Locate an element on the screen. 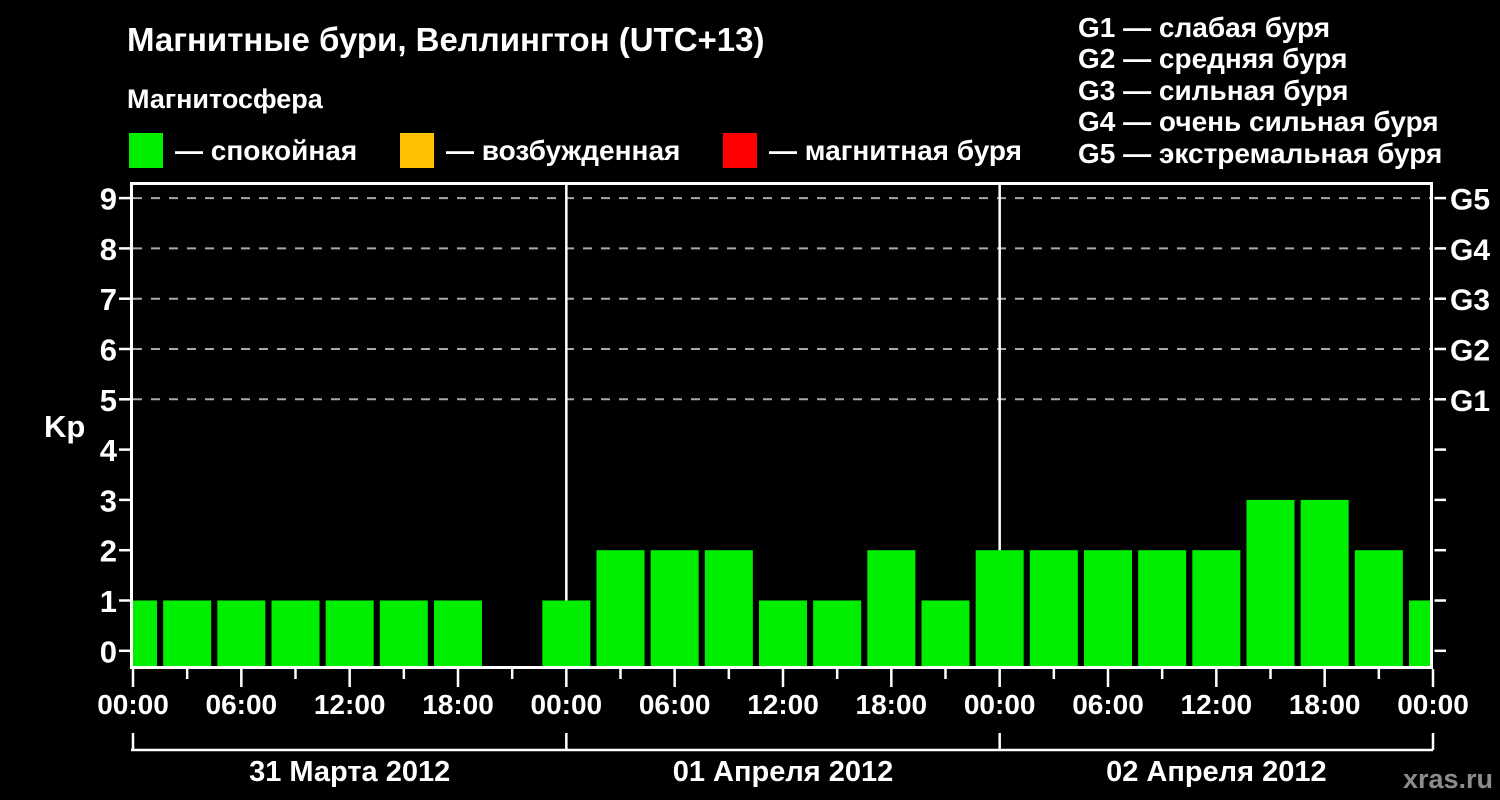 The image size is (1500, 800). date-label: 01 Апреля 2012 is located at coordinates (783, 772).